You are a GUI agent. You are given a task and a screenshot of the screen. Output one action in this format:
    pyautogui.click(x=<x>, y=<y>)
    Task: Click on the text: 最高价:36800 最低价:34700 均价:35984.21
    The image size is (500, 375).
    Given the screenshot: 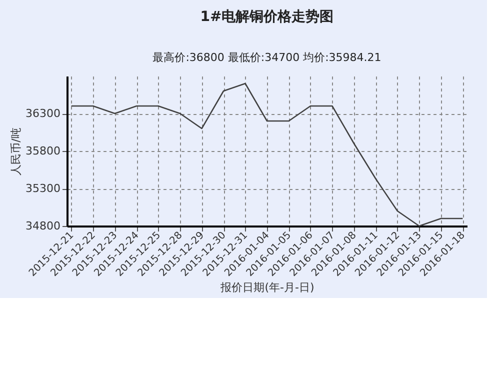 What is the action you would take?
    pyautogui.click(x=267, y=57)
    